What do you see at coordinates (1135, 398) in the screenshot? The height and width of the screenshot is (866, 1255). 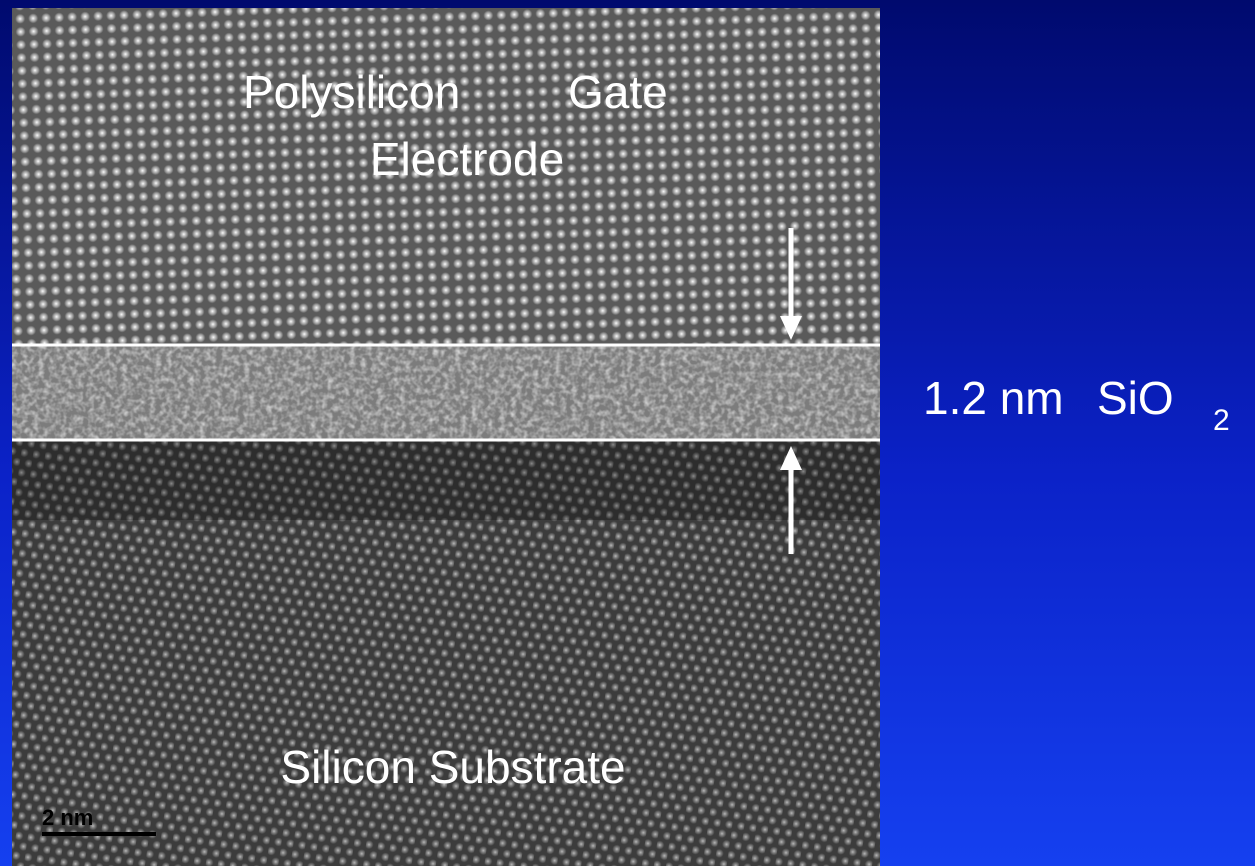 I see `oxide-formula: SiO` at bounding box center [1135, 398].